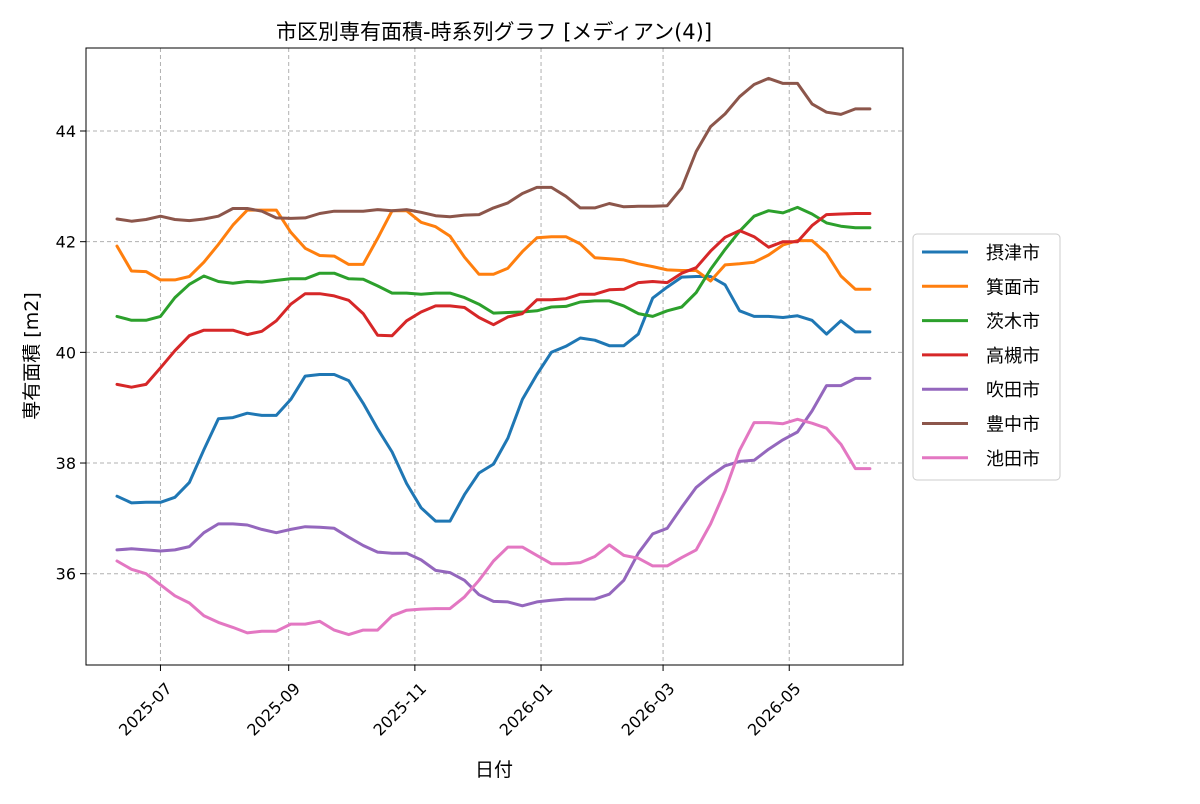 This screenshot has width=1200, height=804. I want to click on x-tick-label: 2025-07, so click(145, 709).